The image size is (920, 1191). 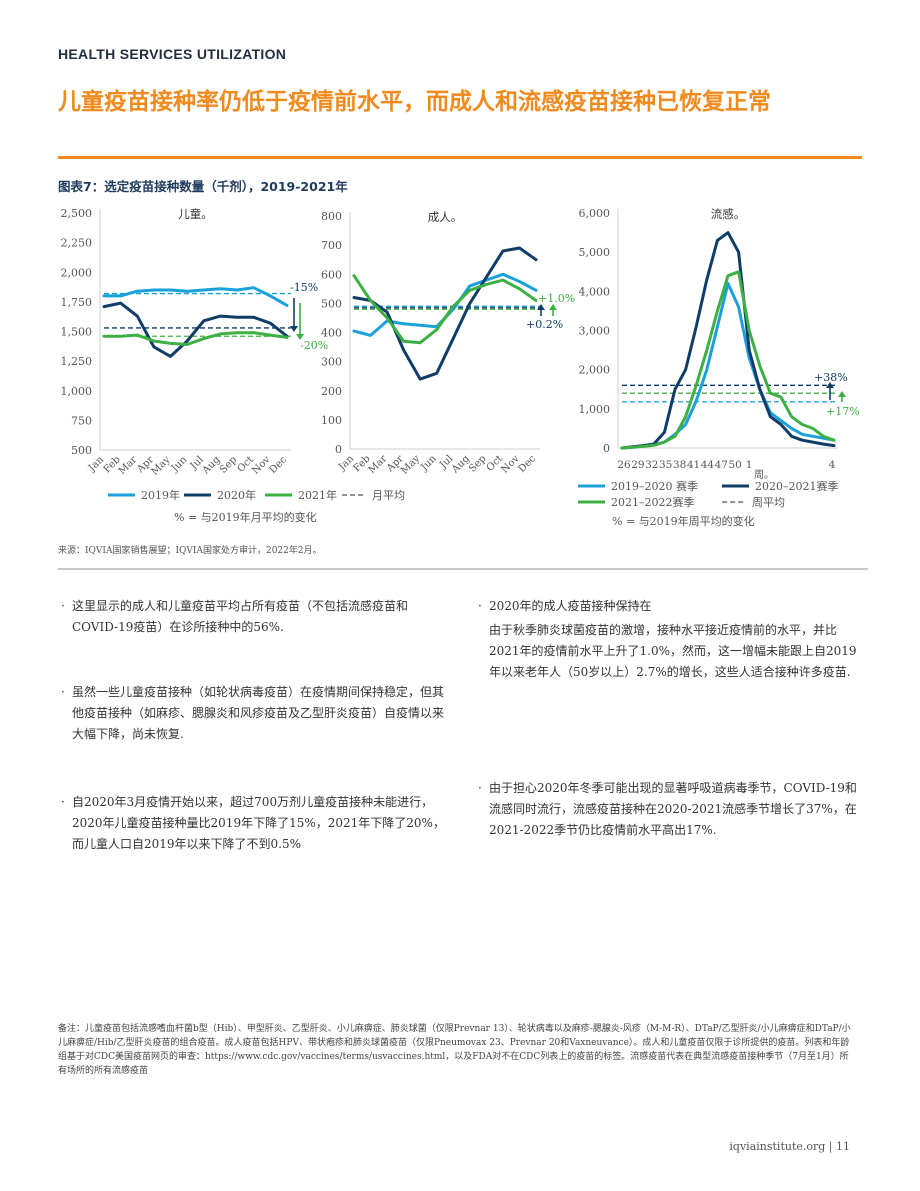 What do you see at coordinates (463, 569) in the screenshot?
I see `figure-divider` at bounding box center [463, 569].